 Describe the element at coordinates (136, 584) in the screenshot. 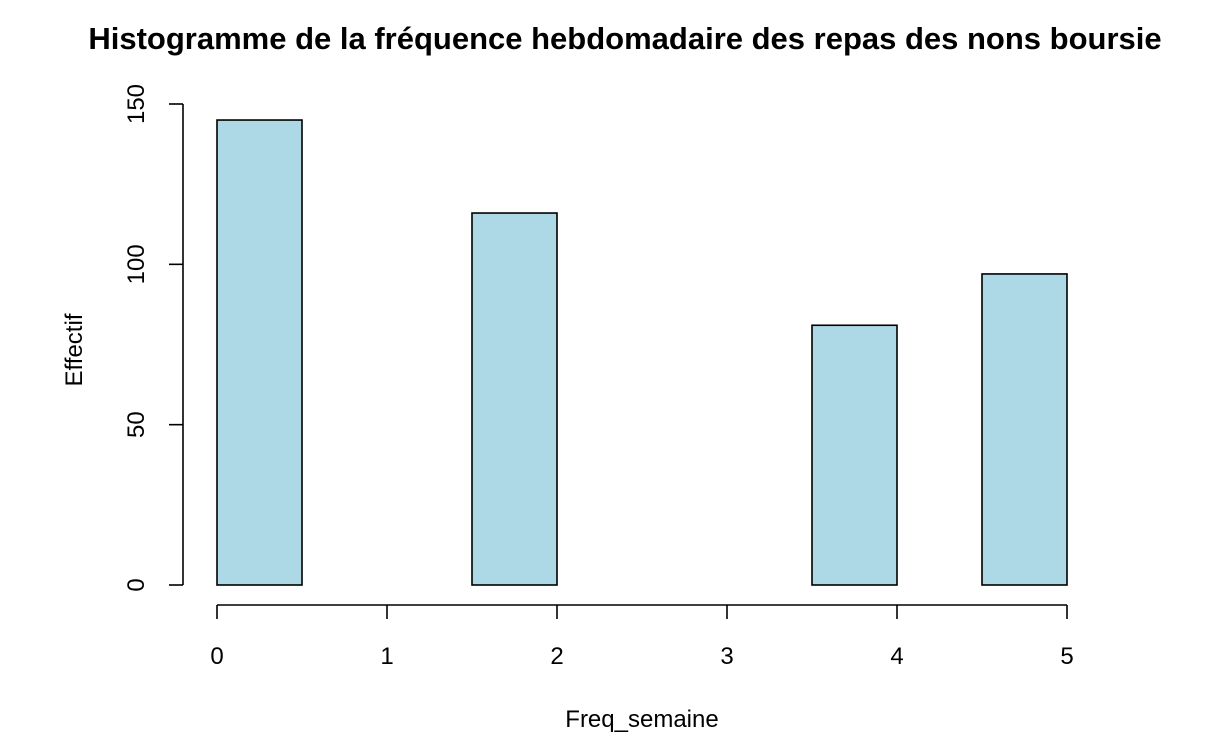

I see `y-tick-label-0: 0` at that location.